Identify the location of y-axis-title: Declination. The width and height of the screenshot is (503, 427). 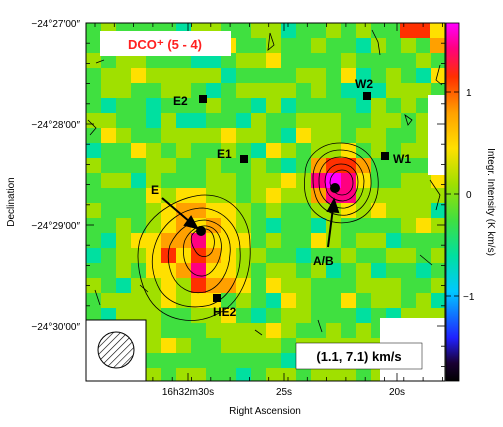
(11, 201).